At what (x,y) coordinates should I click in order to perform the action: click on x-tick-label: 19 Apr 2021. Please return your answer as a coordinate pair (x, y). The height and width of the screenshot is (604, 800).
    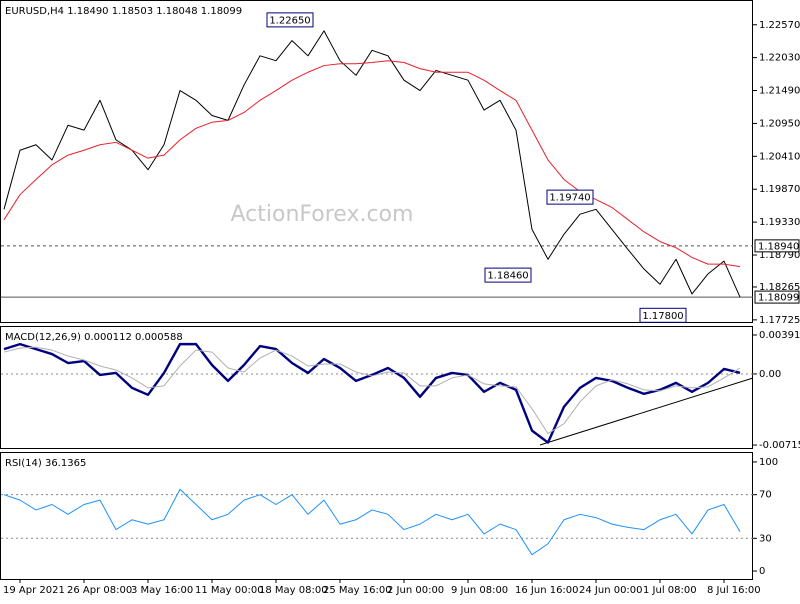
    Looking at the image, I should click on (34, 590).